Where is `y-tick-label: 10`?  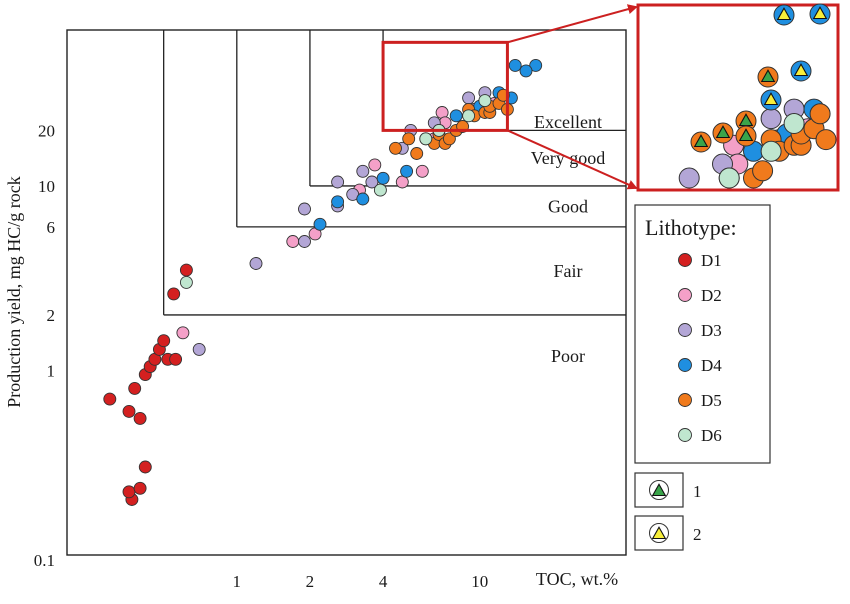 y-tick-label: 10 is located at coordinates (46, 186).